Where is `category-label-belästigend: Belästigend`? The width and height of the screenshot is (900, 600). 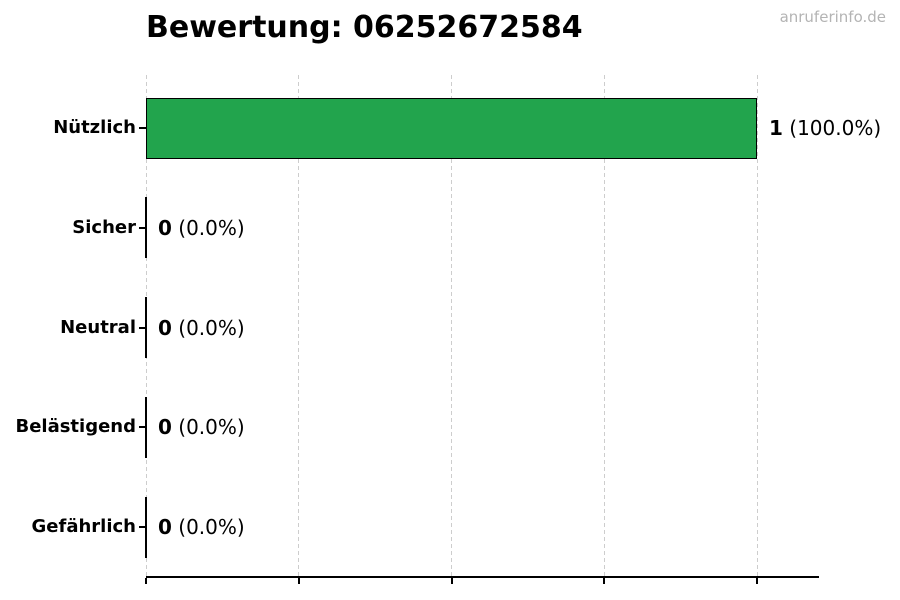
category-label-belästigend: Belästigend is located at coordinates (75, 427).